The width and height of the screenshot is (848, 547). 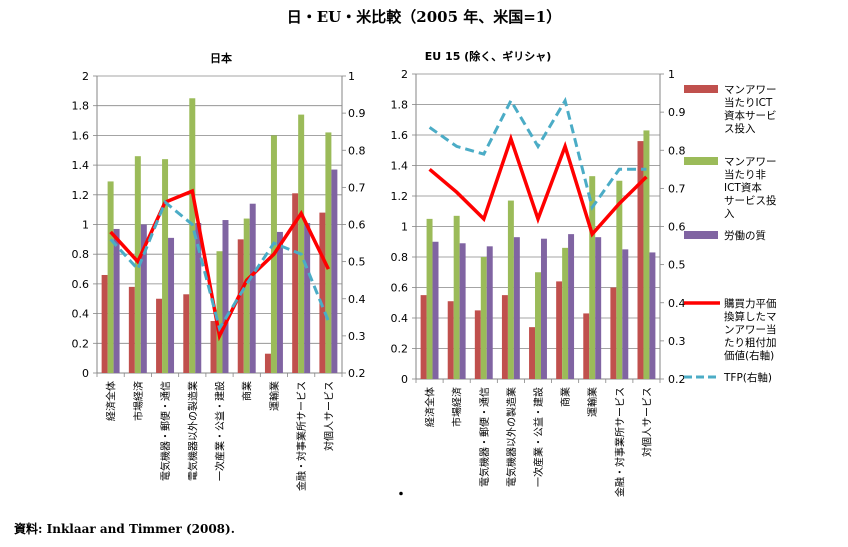 What do you see at coordinates (357, 225) in the screenshot?
I see `y2-tick-label: 0.6` at bounding box center [357, 225].